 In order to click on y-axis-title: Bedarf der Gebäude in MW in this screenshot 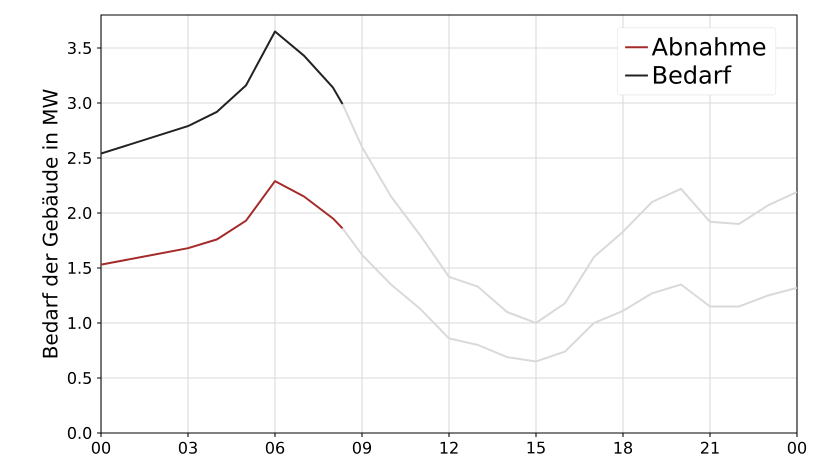, I will do `click(50, 223)`.